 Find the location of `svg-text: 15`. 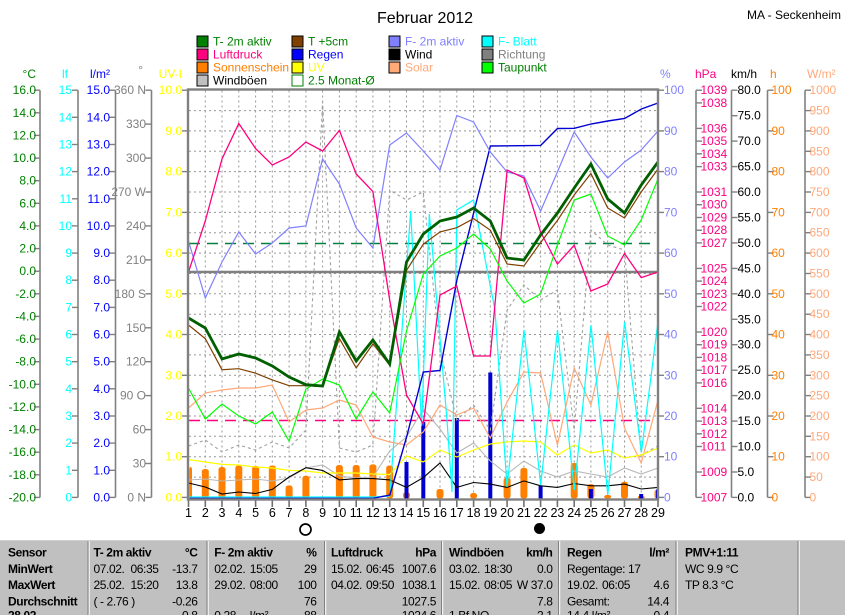

svg-text: 15 is located at coordinates (423, 513).